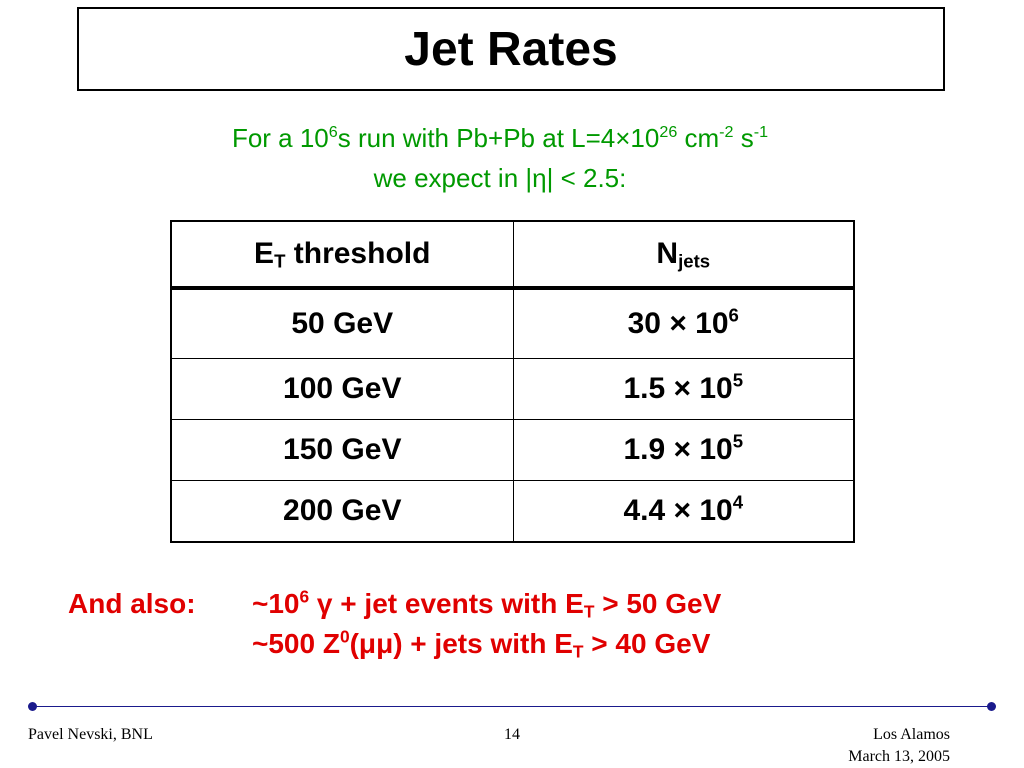 Image resolution: width=1024 pixels, height=768 pixels. What do you see at coordinates (358, 253) in the screenshot?
I see `header-text: threshold` at bounding box center [358, 253].